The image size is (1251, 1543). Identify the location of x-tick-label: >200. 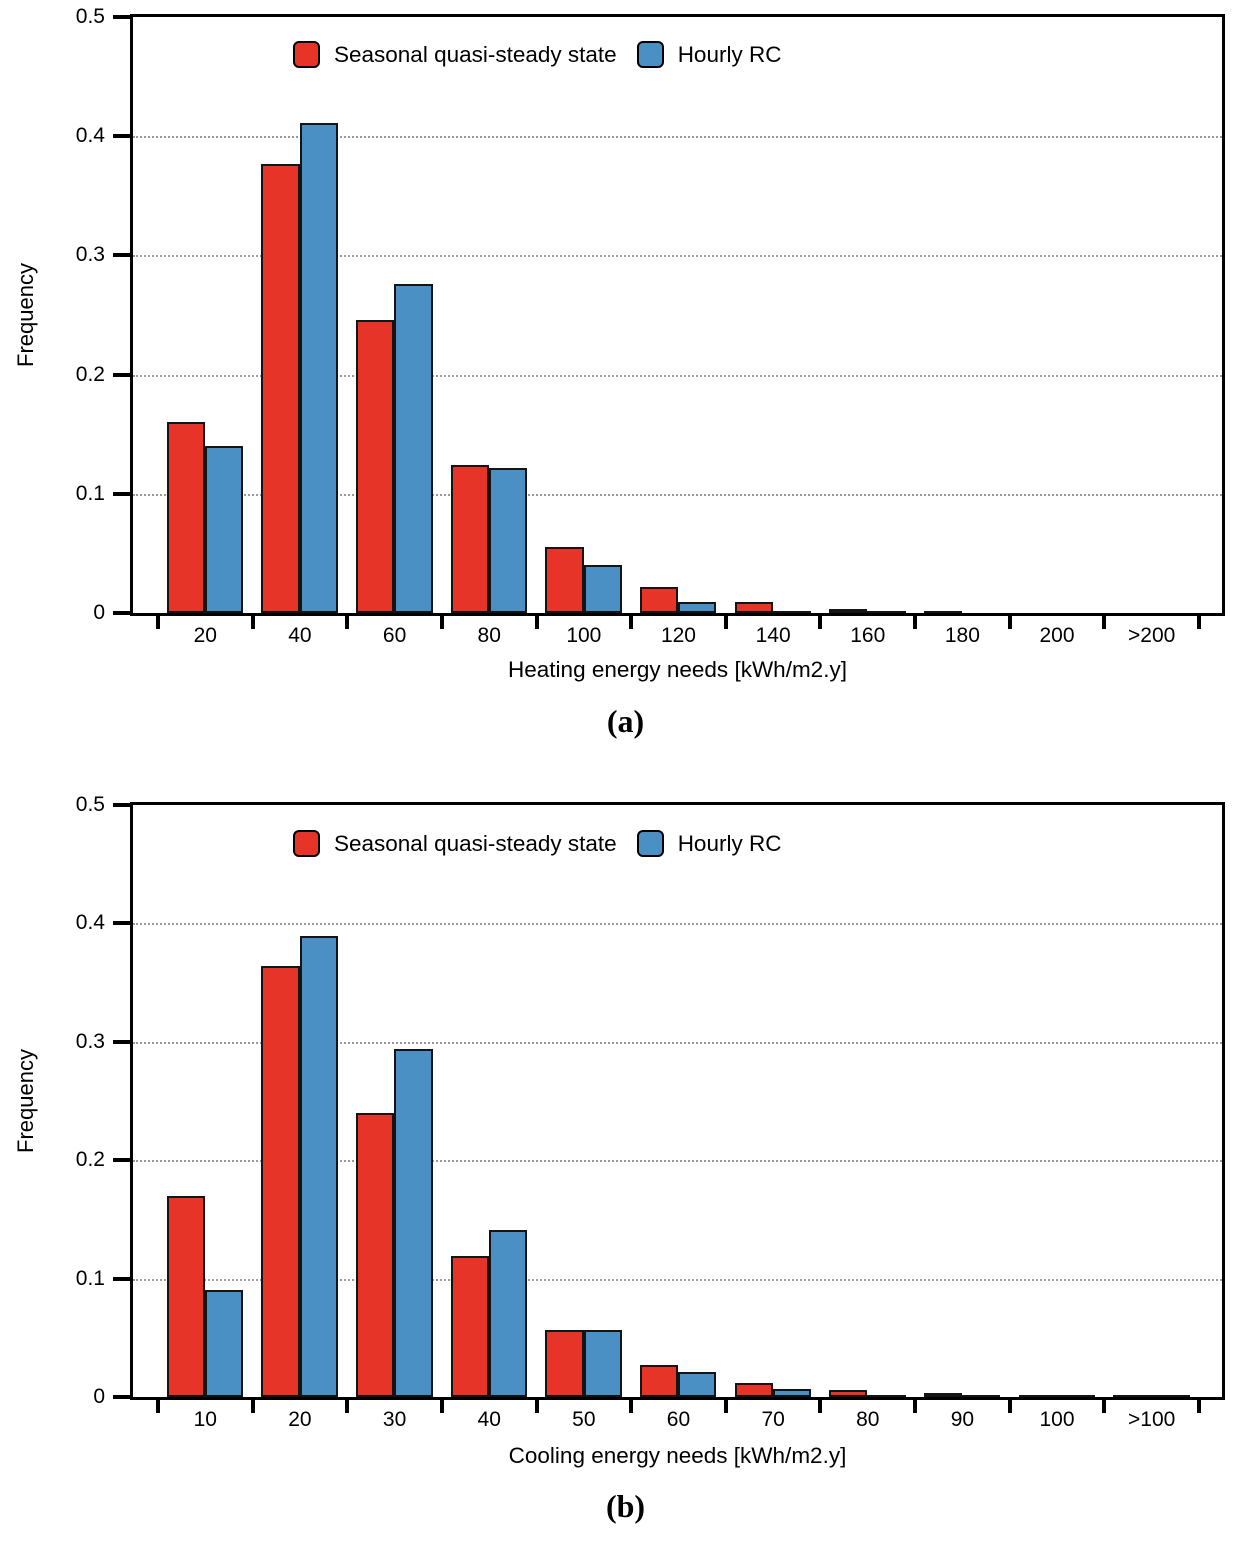
(1152, 635).